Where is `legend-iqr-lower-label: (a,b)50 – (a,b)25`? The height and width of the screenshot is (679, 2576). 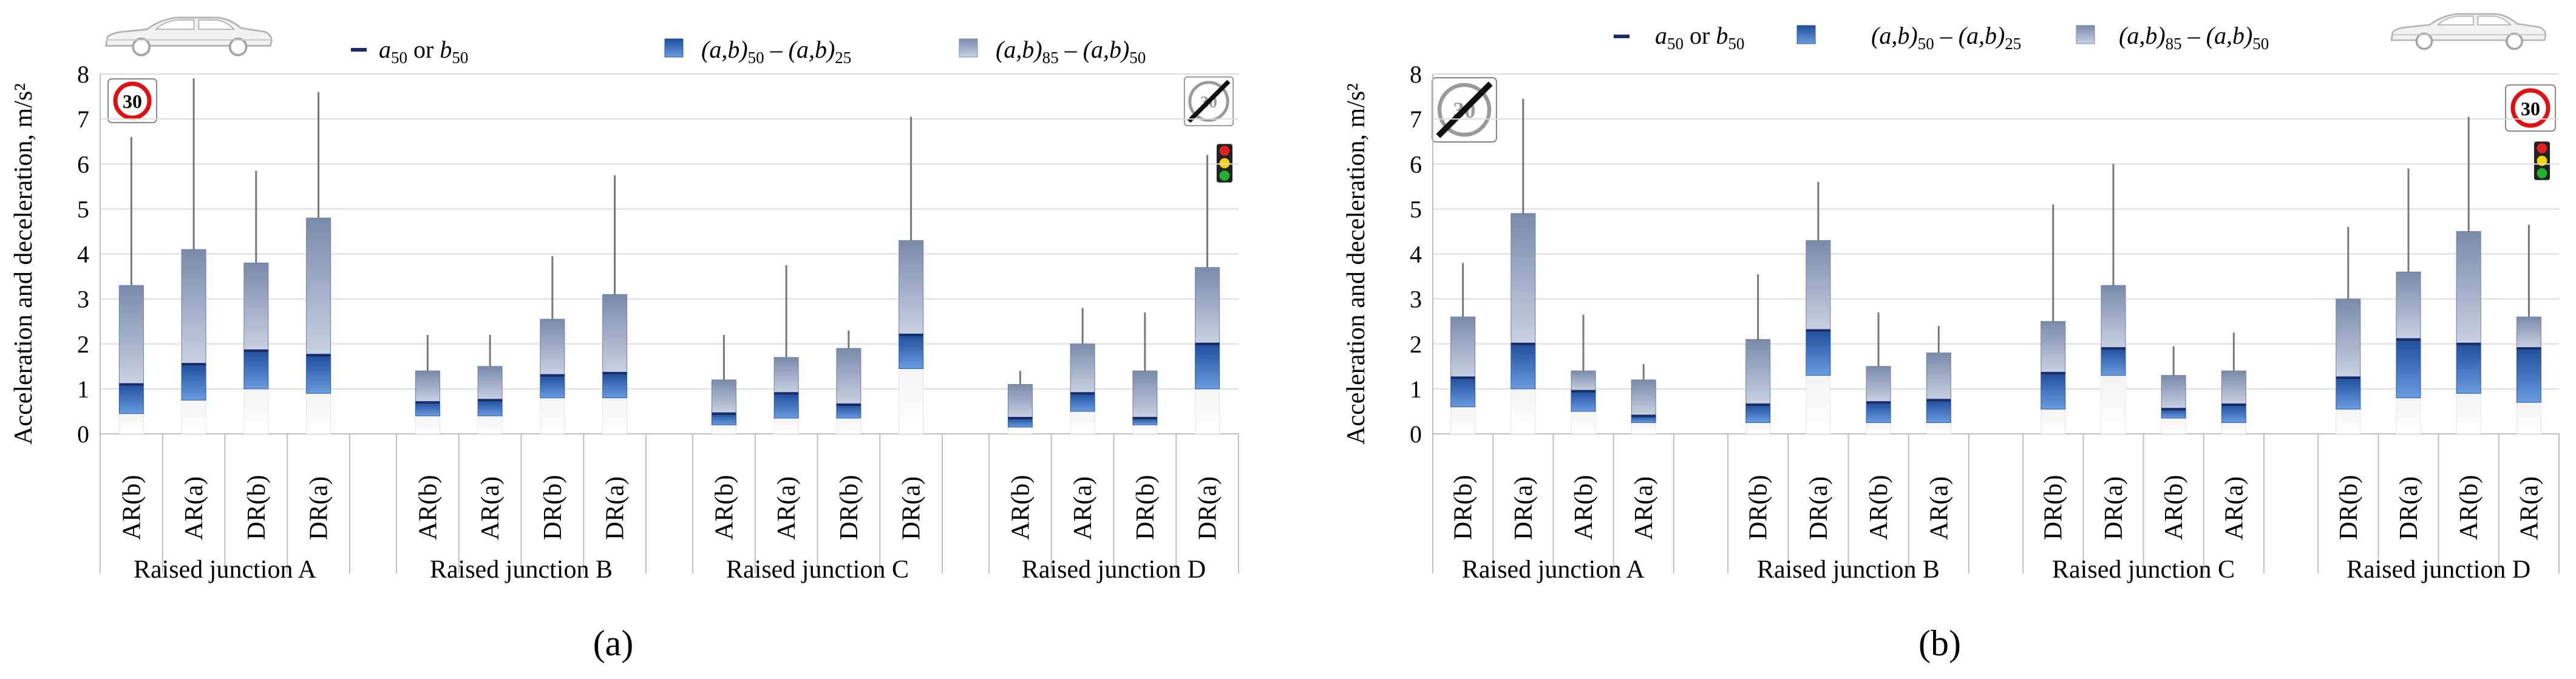
legend-iqr-lower-label: (a,b)50 – (a,b)25 is located at coordinates (776, 51).